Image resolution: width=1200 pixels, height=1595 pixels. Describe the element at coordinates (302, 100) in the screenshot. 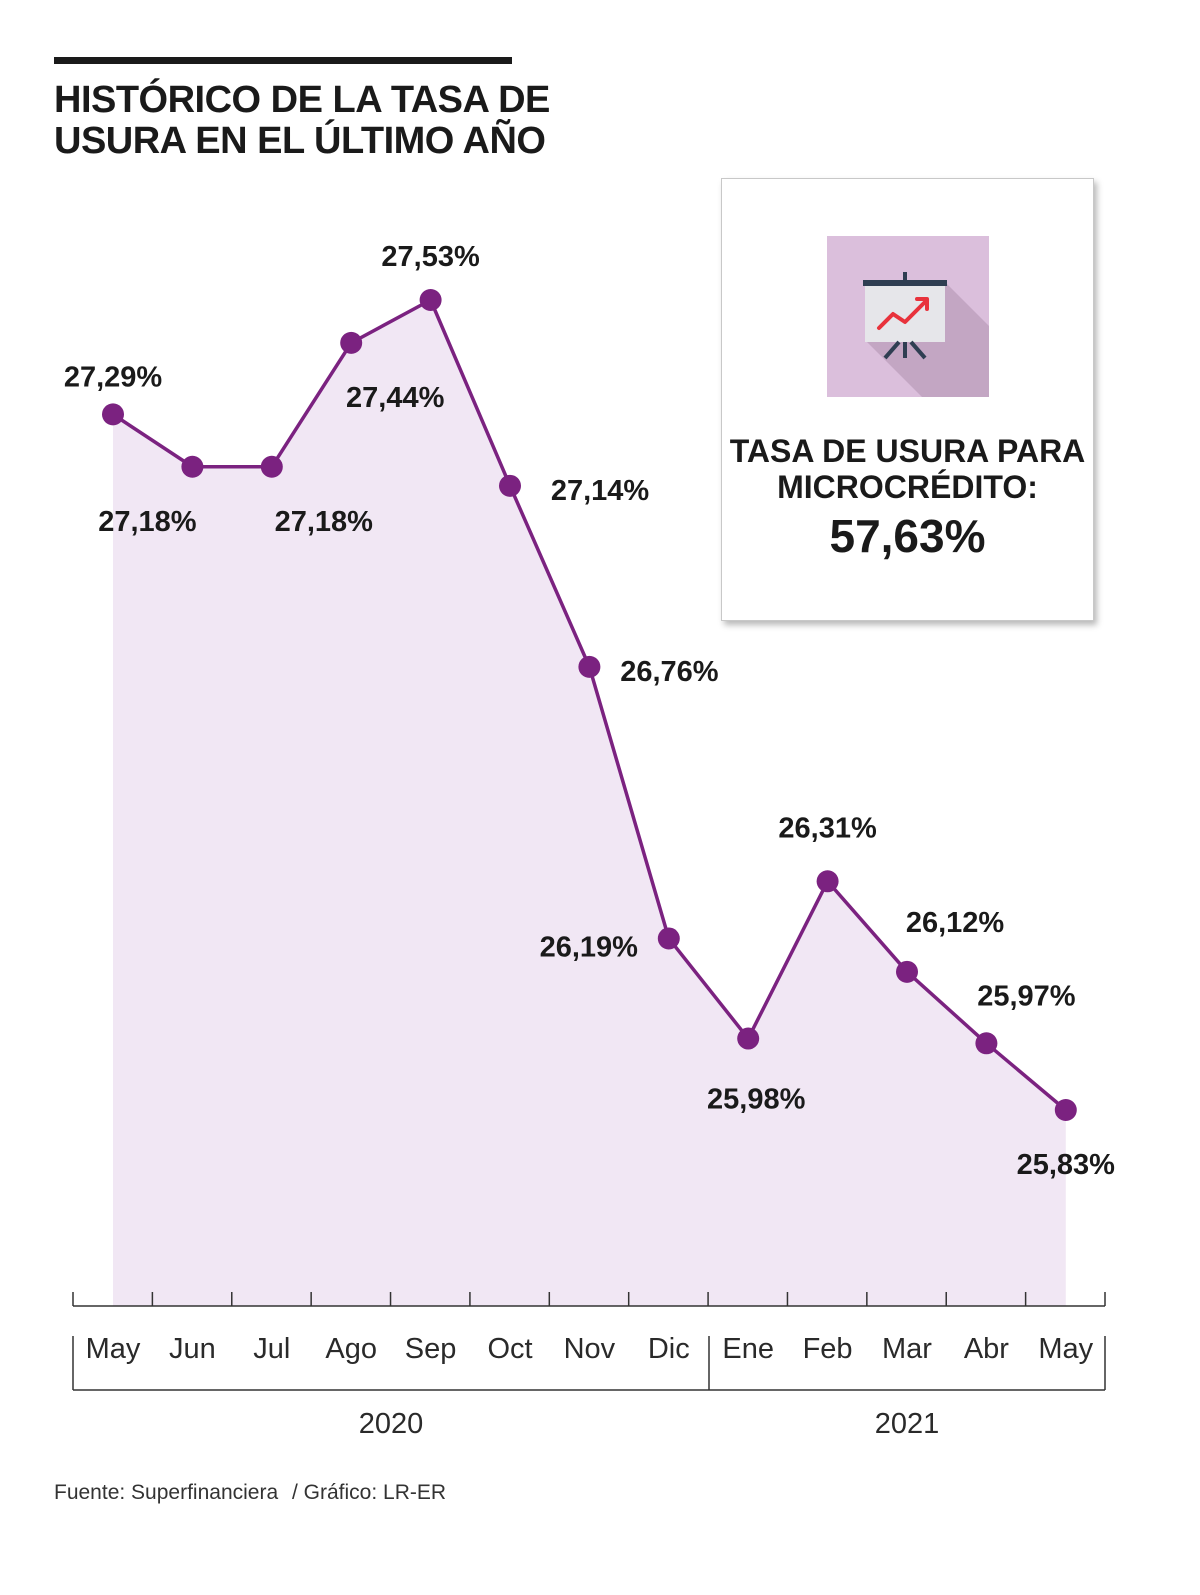

I see `chart-title-line-1: HISTÓRICO DE LA TASA DE` at that location.